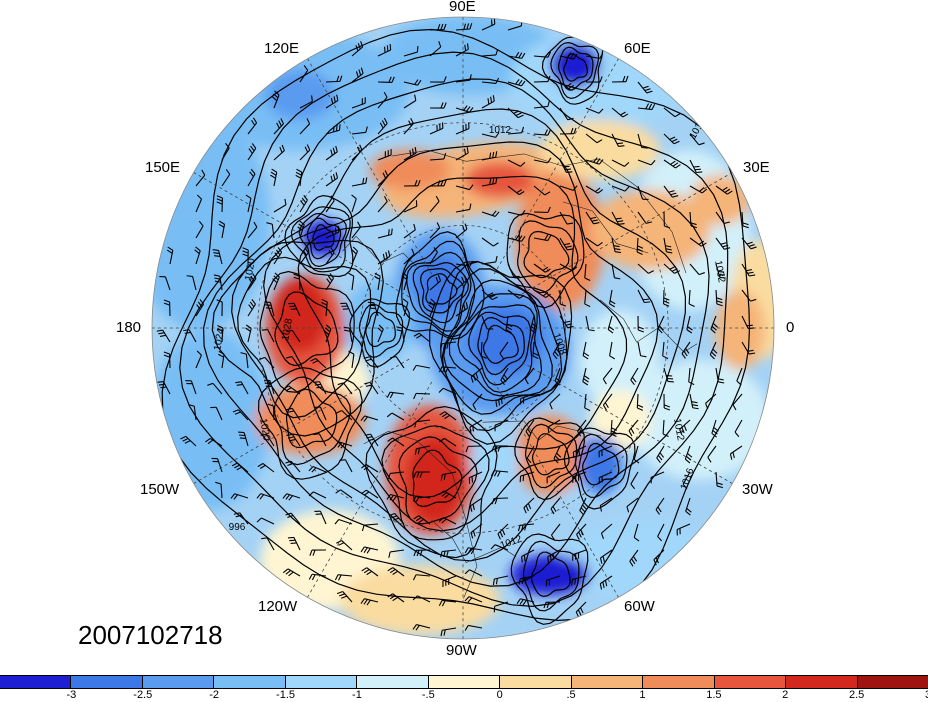  What do you see at coordinates (856, 695) in the screenshot?
I see `colorbar-tick-label: 2.5` at bounding box center [856, 695].